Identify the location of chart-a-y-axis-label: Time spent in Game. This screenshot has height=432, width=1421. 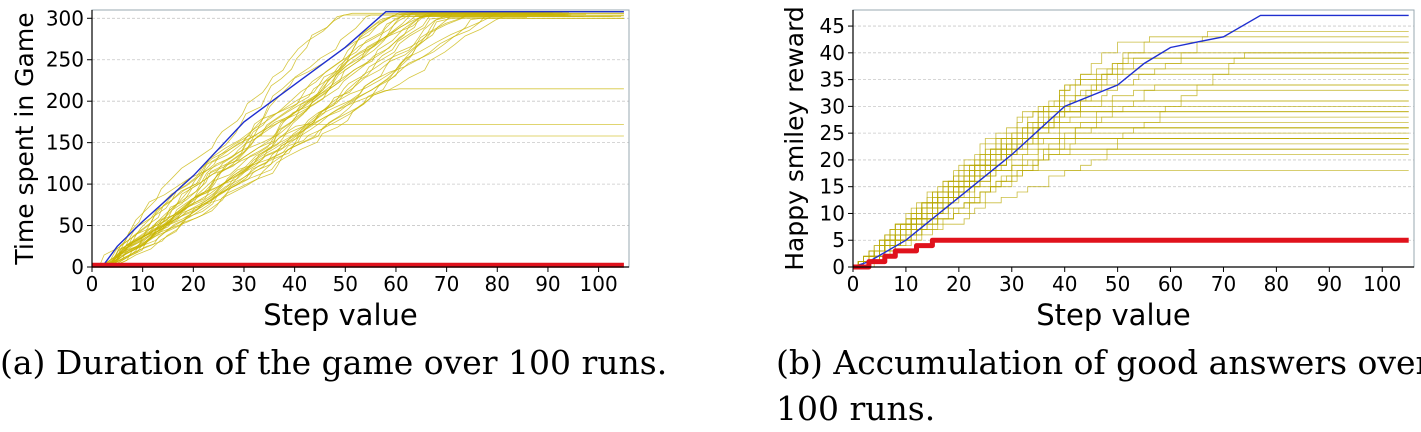
(24, 138).